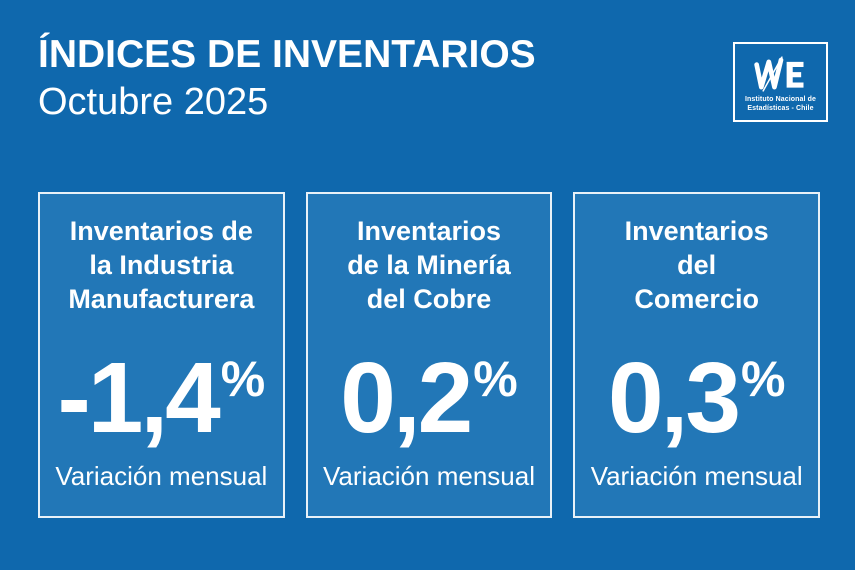 This screenshot has width=855, height=570. I want to click on ine-logo-caption-line1: Instituto Nacional de, so click(780, 99).